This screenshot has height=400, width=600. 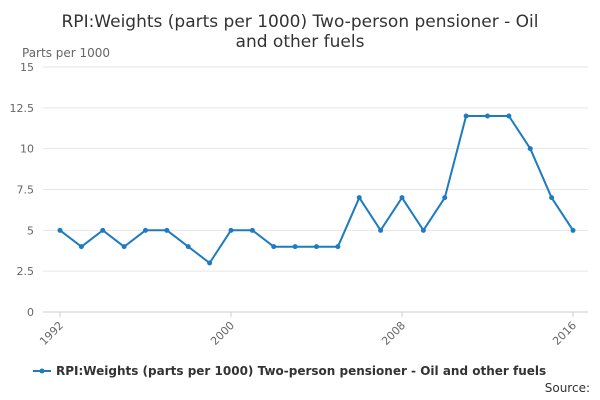 What do you see at coordinates (393, 333) in the screenshot?
I see `x-tick-label: 2008` at bounding box center [393, 333].